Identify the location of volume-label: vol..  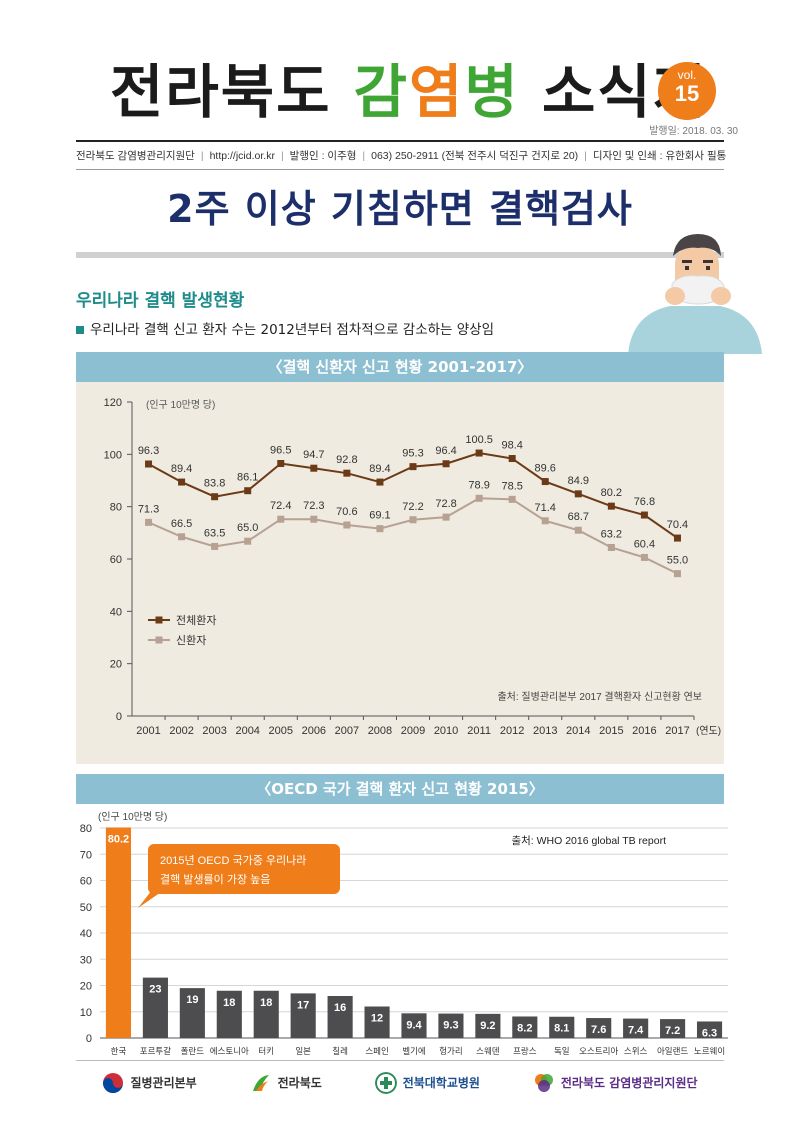
(687, 75).